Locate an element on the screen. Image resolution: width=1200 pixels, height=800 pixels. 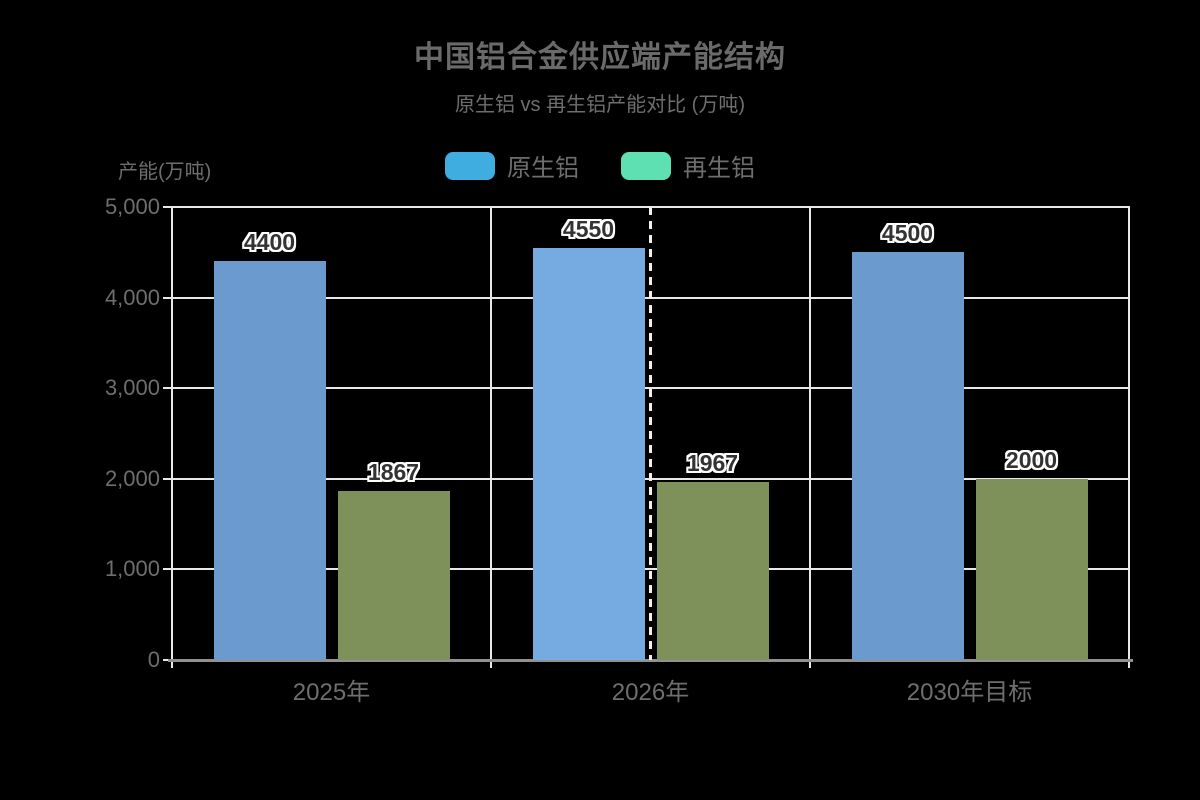
legend-item-recycled-aluminum: 再生铝 is located at coordinates (688, 165).